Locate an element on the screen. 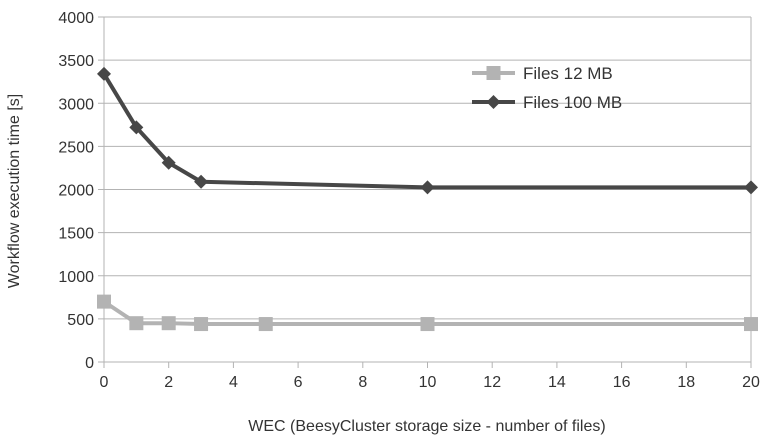 The height and width of the screenshot is (436, 762). x-tick-label: 0 is located at coordinates (104, 382).